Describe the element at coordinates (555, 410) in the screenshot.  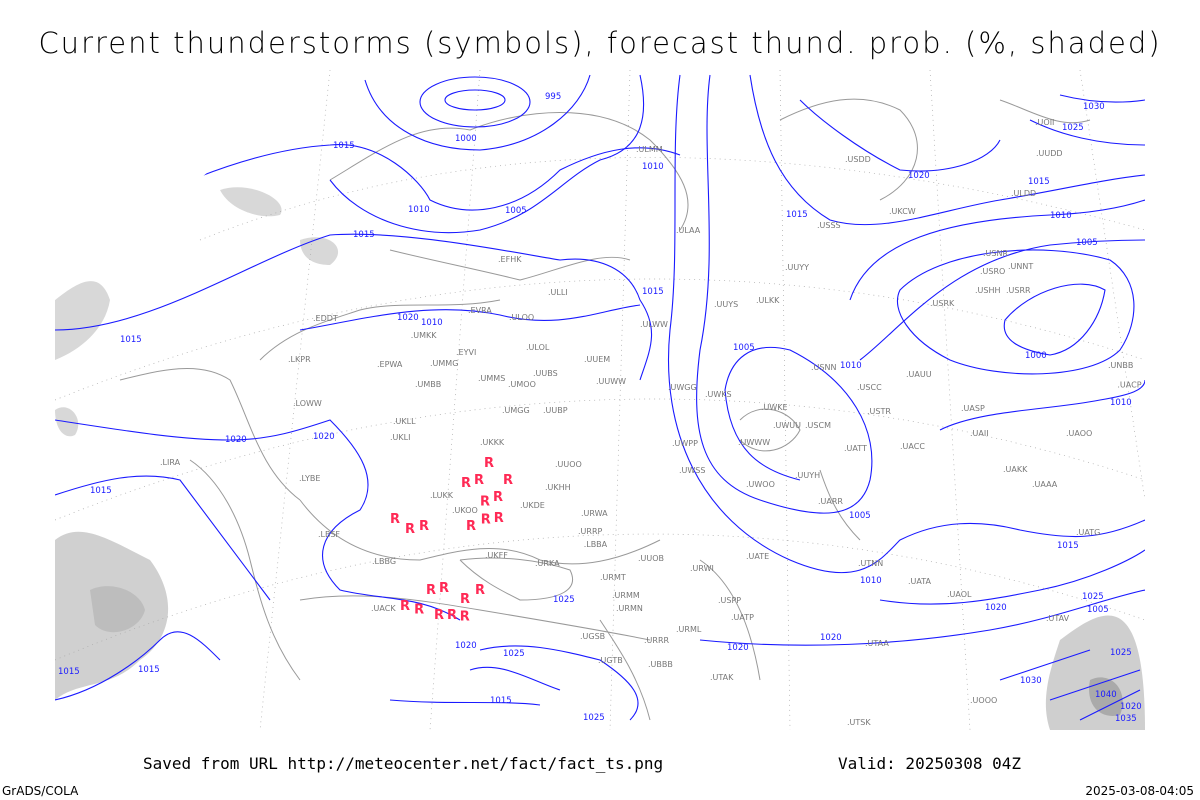
I see `station-label: .UUBP` at that location.